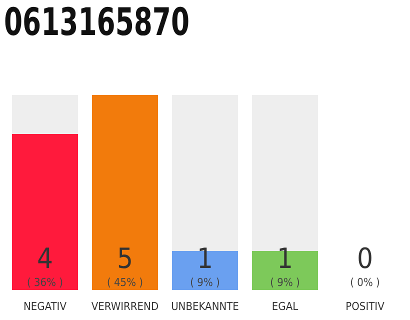 Image resolution: width=410 pixels, height=320 pixels. I want to click on x-tick-label: VERWIRREND, so click(125, 306).